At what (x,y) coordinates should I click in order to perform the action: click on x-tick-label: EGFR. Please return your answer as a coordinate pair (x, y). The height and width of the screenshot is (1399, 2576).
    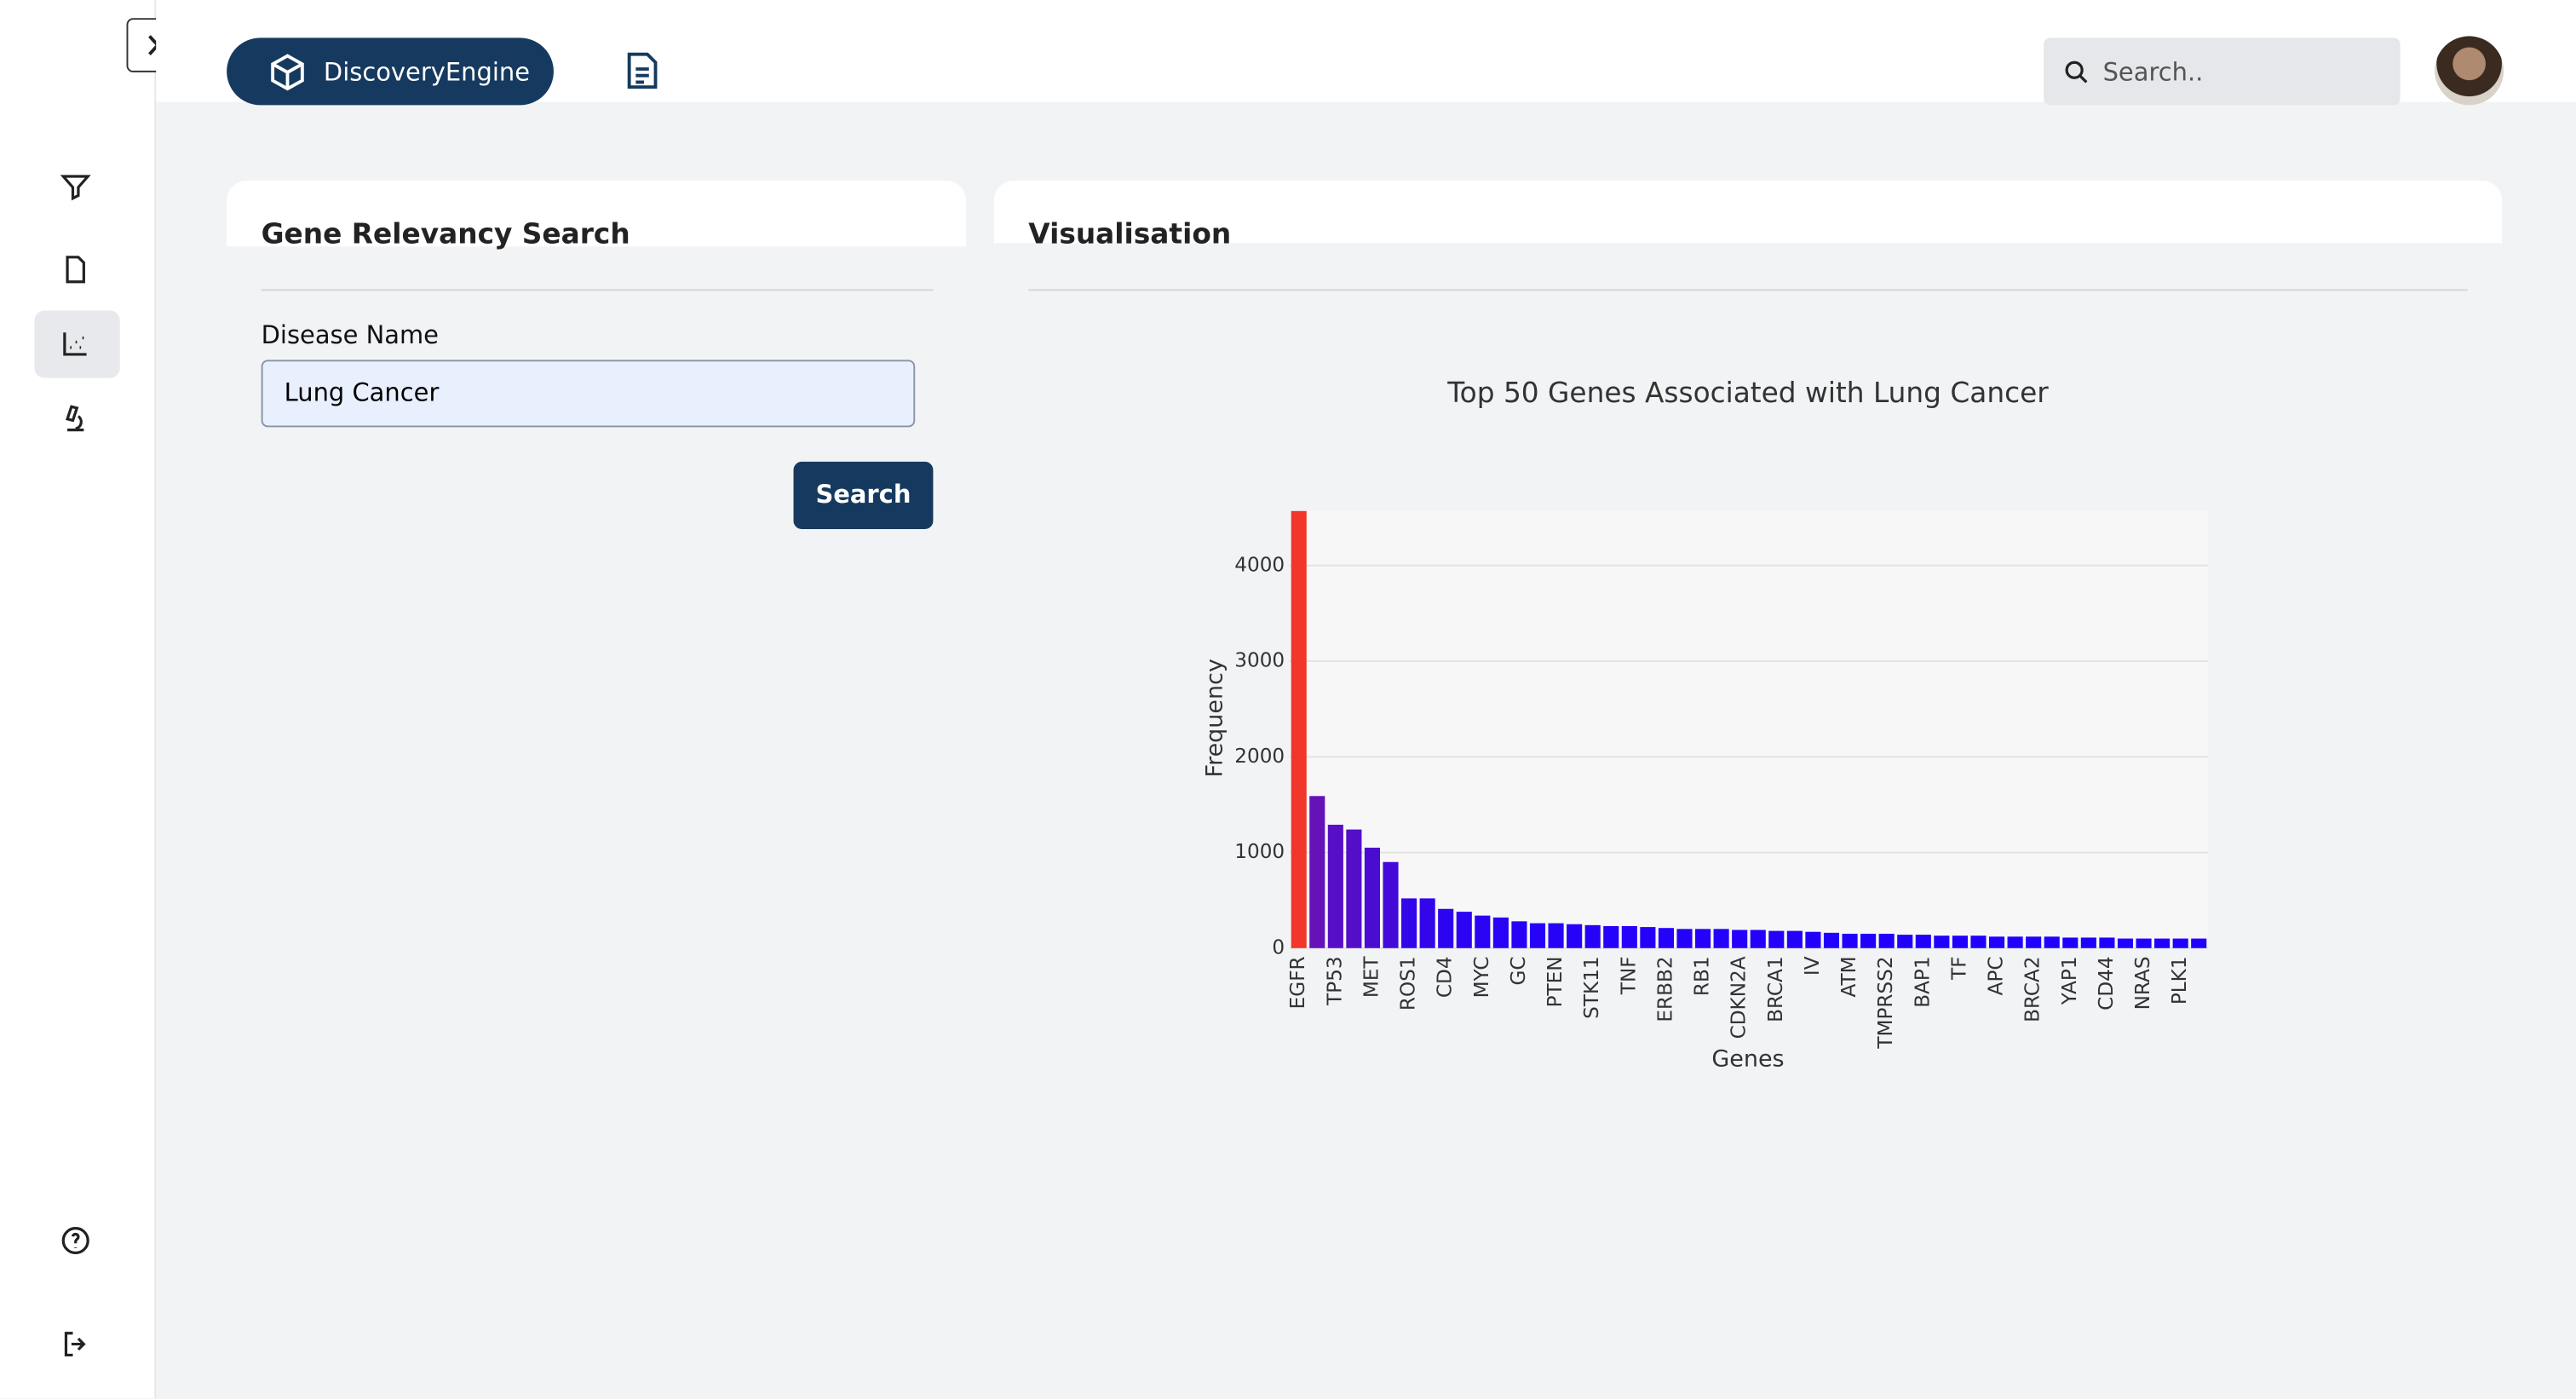
    Looking at the image, I should click on (1298, 983).